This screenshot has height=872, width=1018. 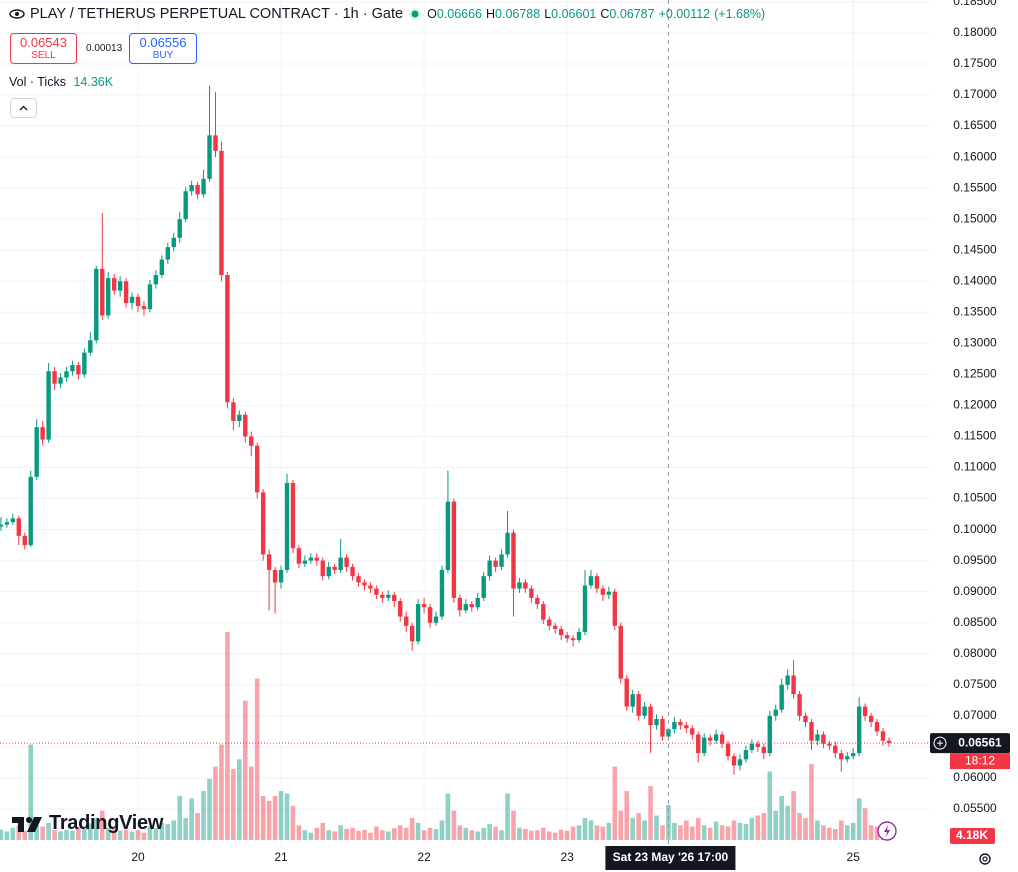 What do you see at coordinates (23, 108) in the screenshot?
I see `collapse-button` at bounding box center [23, 108].